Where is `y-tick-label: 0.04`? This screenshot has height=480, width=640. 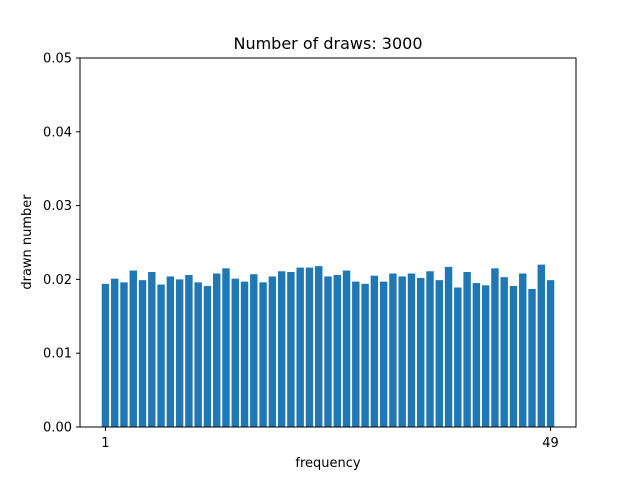 y-tick-label: 0.04 is located at coordinates (57, 132).